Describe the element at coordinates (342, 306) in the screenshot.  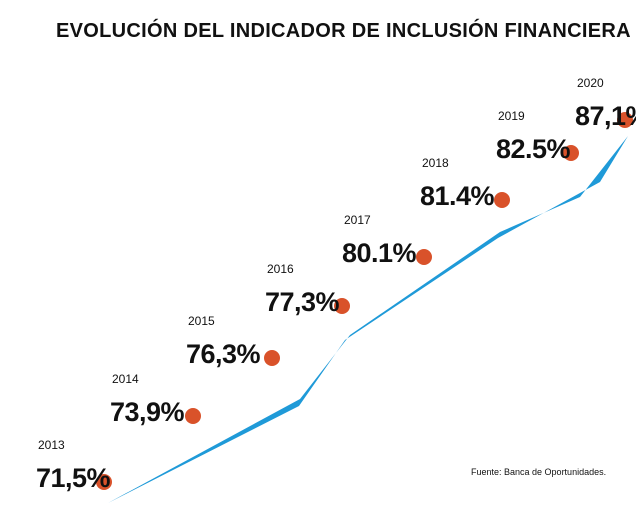
I see `data-point-2016` at that location.